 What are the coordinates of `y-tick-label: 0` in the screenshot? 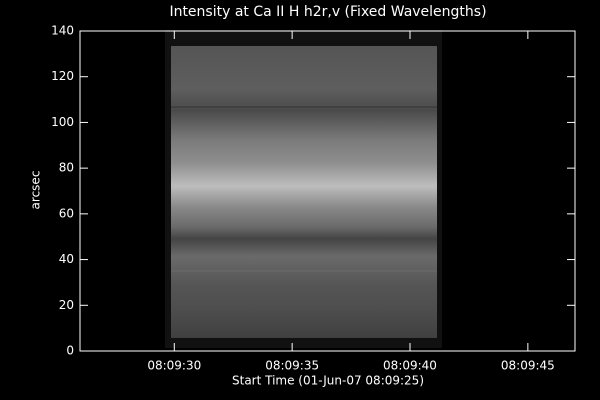 It's located at (70, 351).